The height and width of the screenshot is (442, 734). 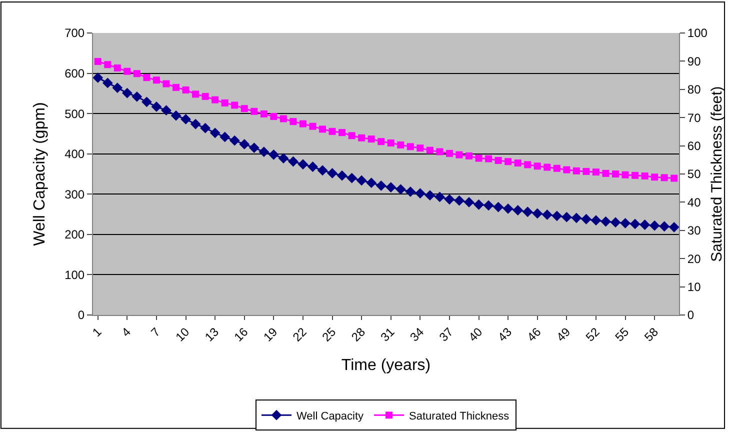 I want to click on y2-tick-label: 20, so click(x=694, y=259).